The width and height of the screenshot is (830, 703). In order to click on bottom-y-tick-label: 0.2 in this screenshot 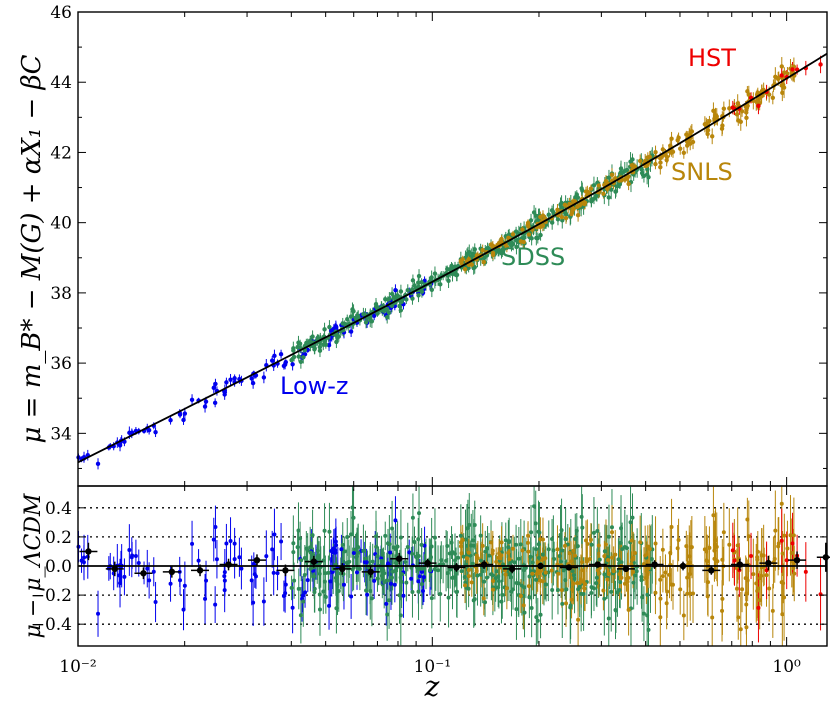, I will do `click(58, 538)`.